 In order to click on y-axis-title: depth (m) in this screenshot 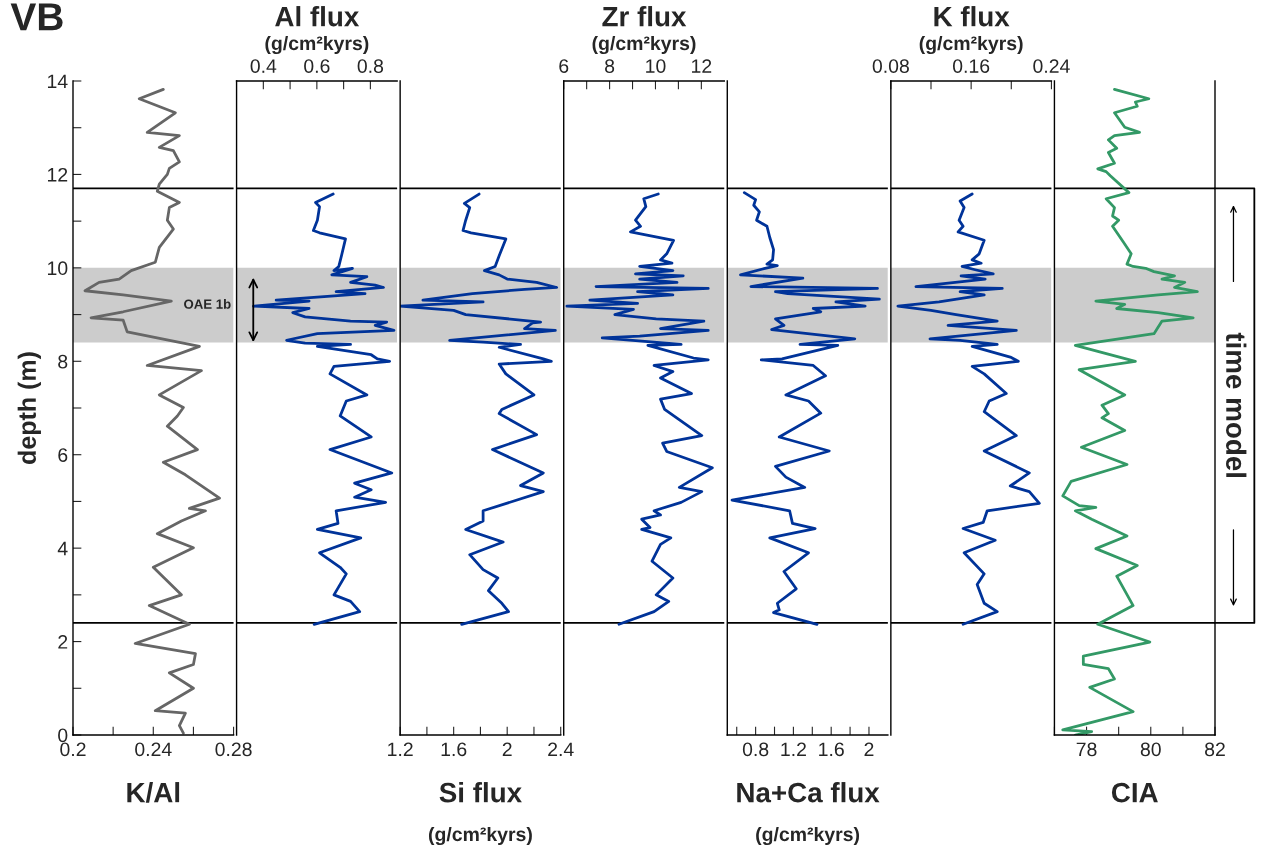, I will do `click(29, 408)`.